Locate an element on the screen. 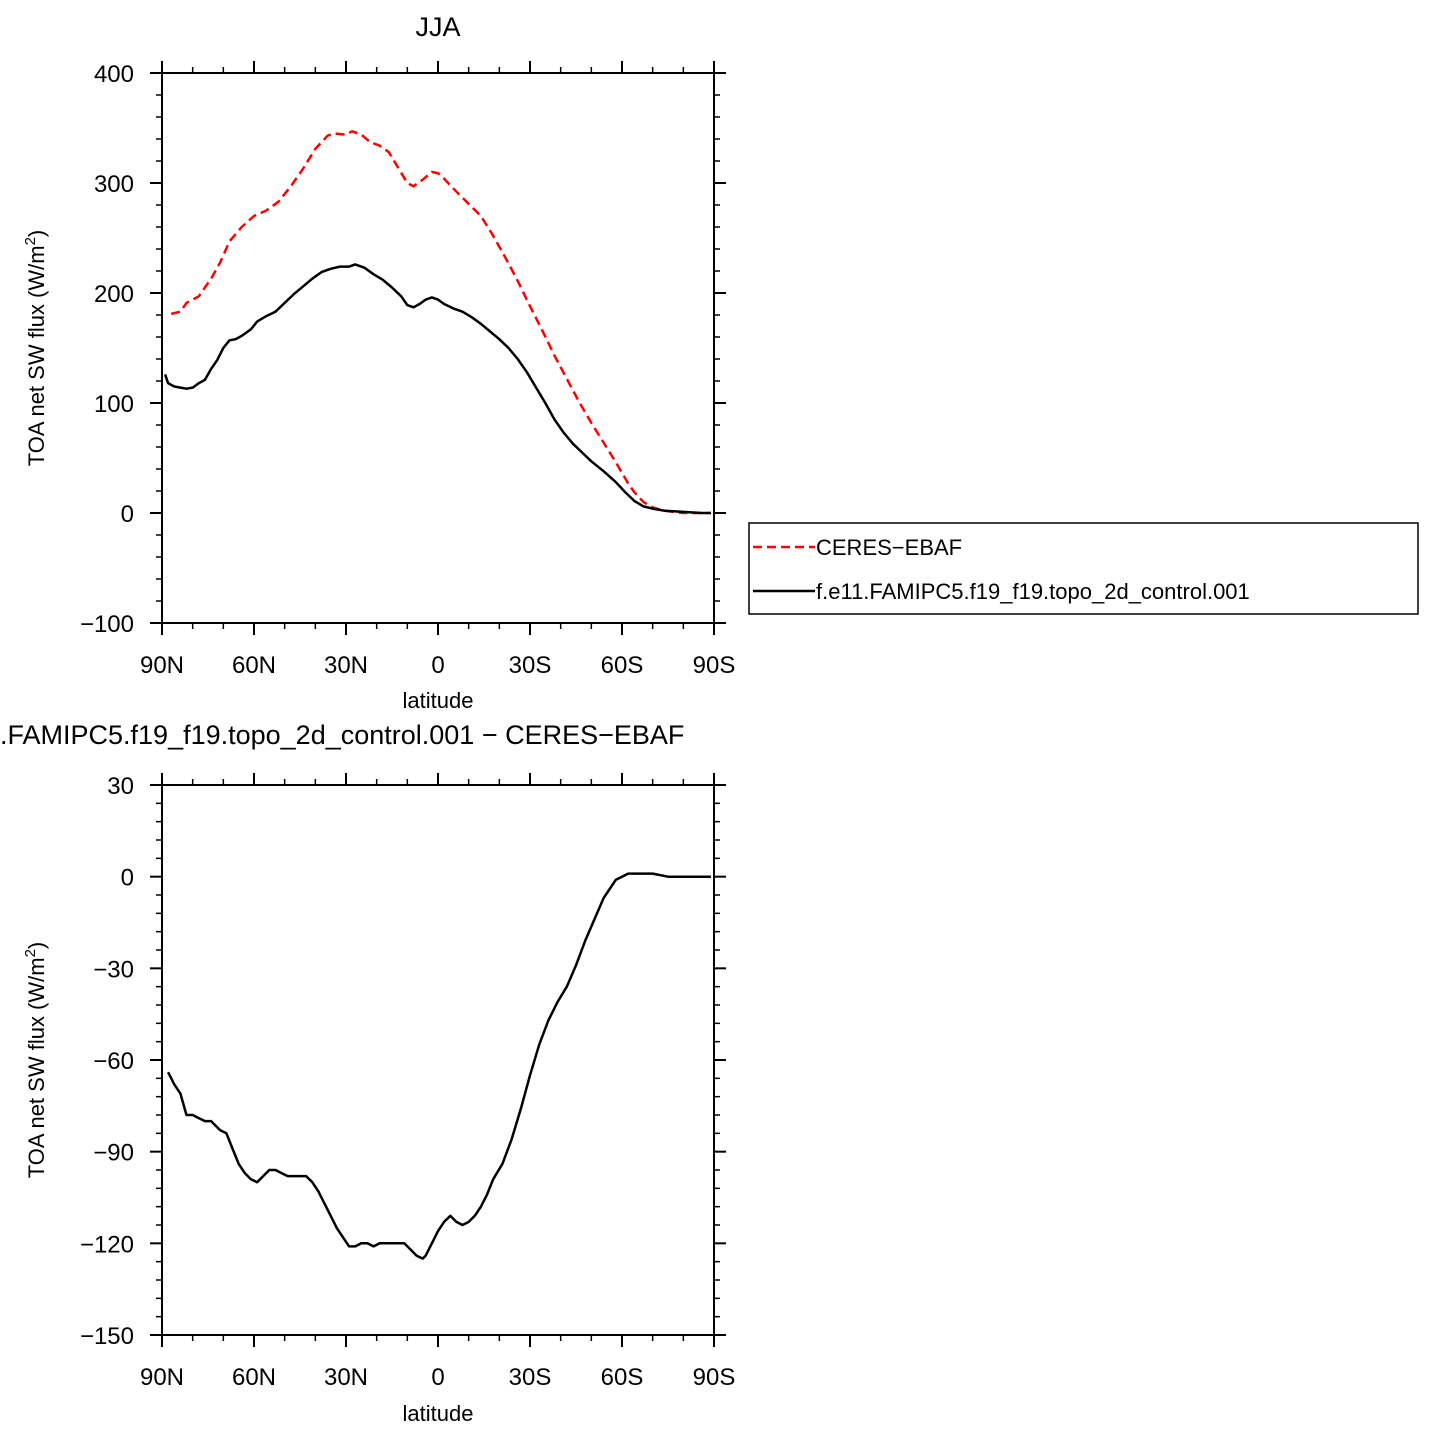  y-tick-label: −150 is located at coordinates (107, 1336).